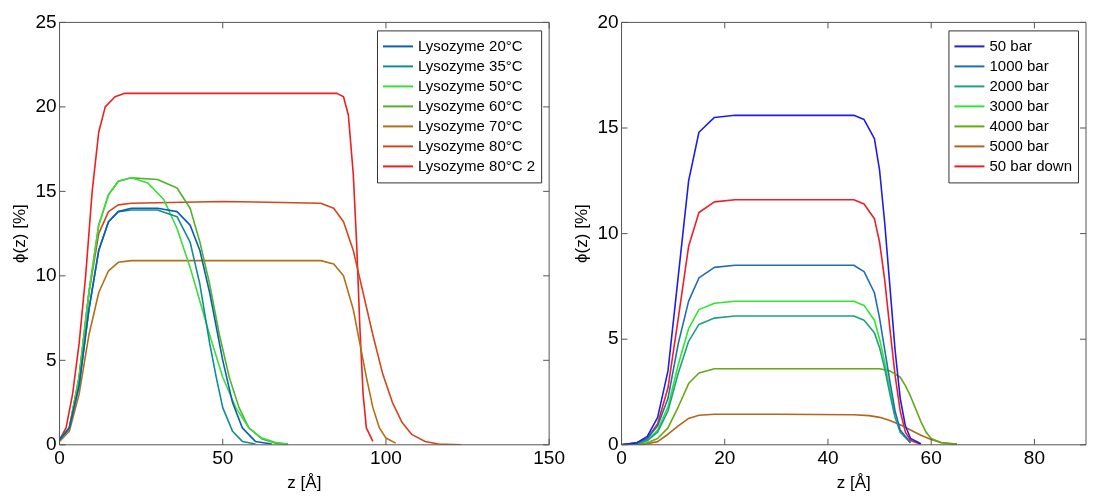 This screenshot has height=504, width=1108. I want to click on legend-label: 1000 bar, so click(1019, 65).